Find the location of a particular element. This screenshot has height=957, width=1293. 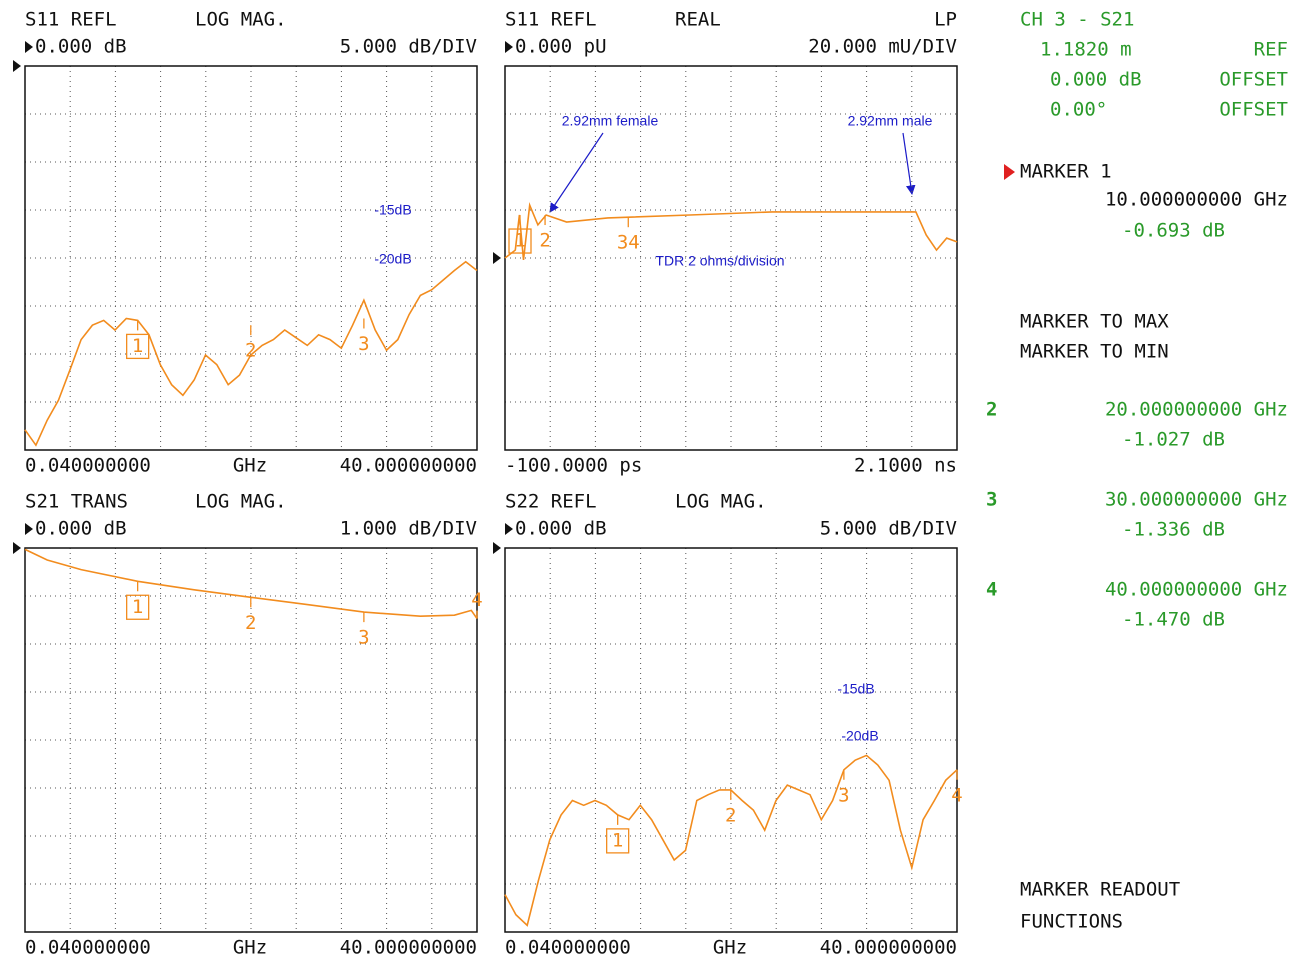

setting-value: 1.1820 m is located at coordinates (1086, 50).